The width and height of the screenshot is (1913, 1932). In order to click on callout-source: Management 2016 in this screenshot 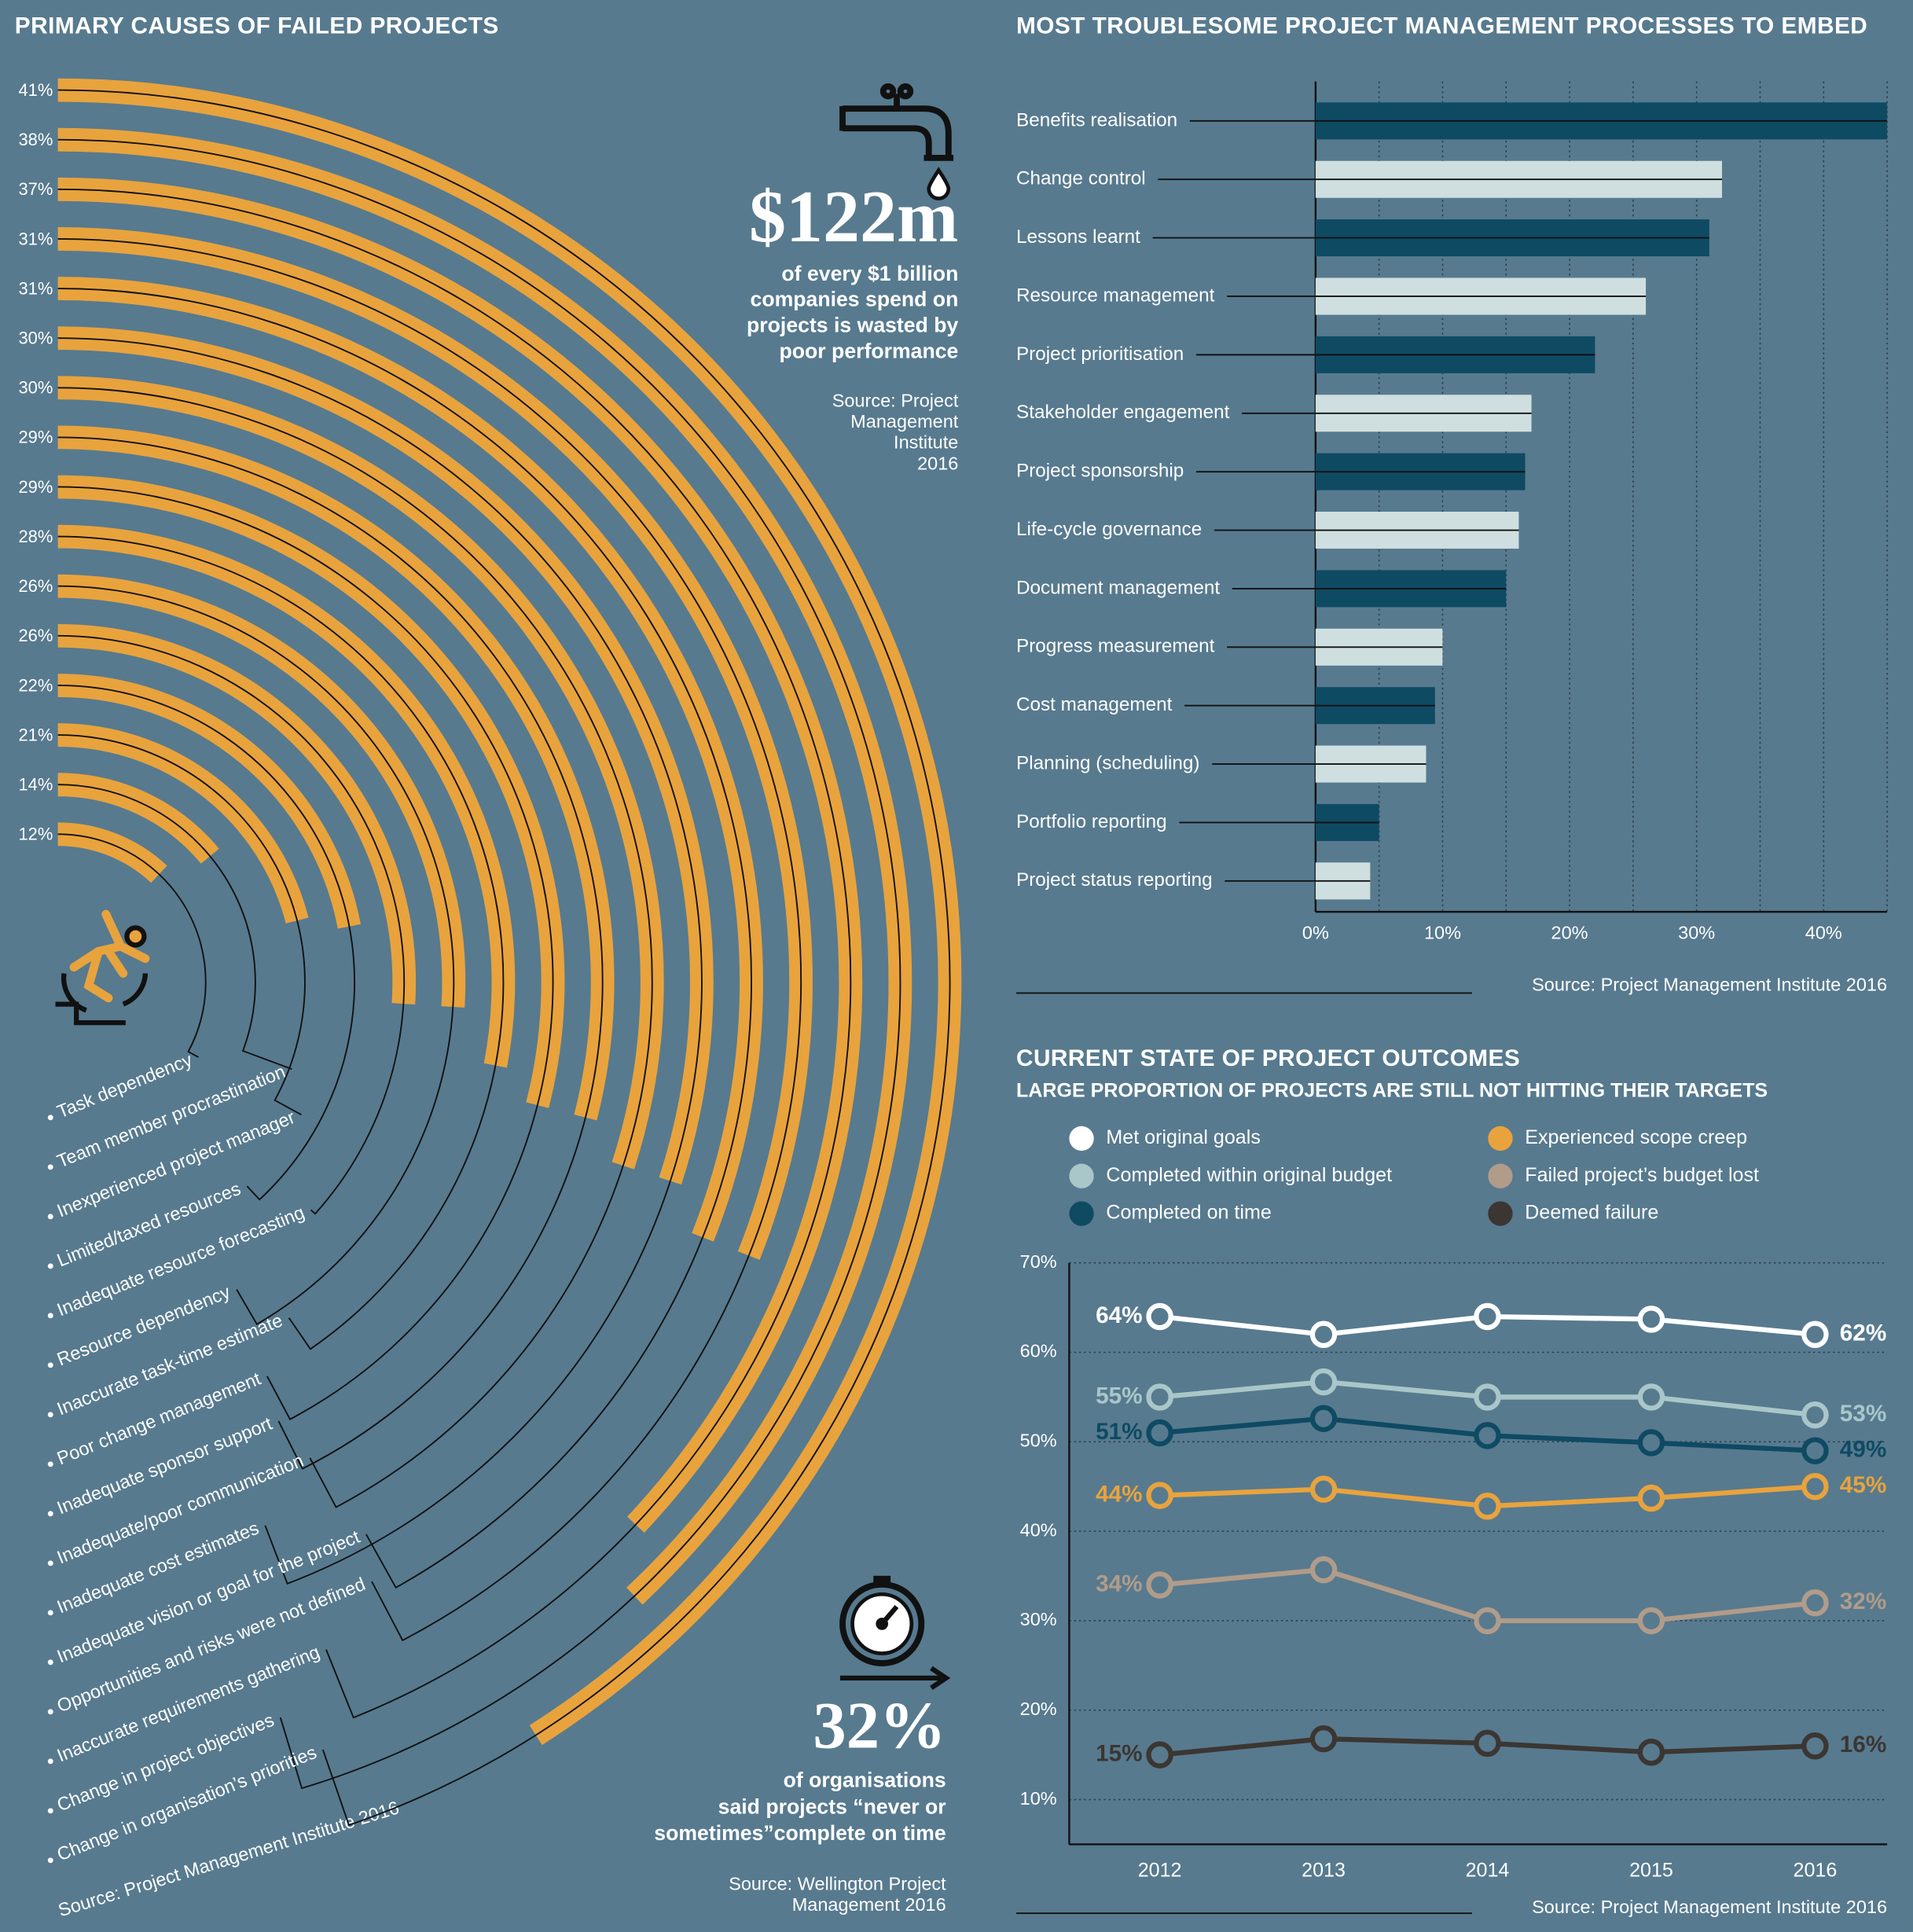, I will do `click(869, 1904)`.